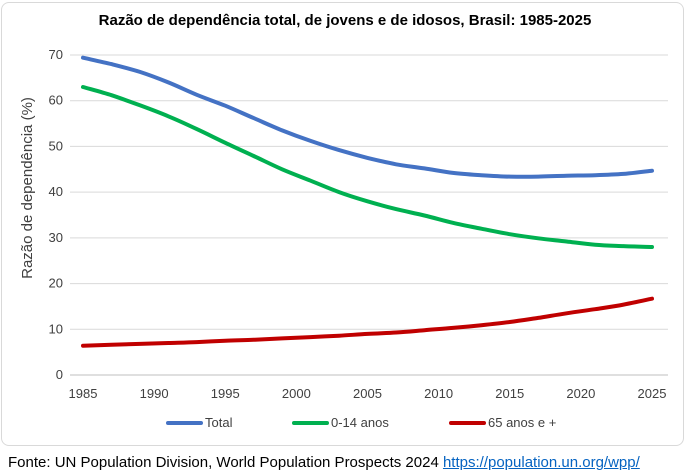  I want to click on y-tick-label: 10, so click(56, 328).